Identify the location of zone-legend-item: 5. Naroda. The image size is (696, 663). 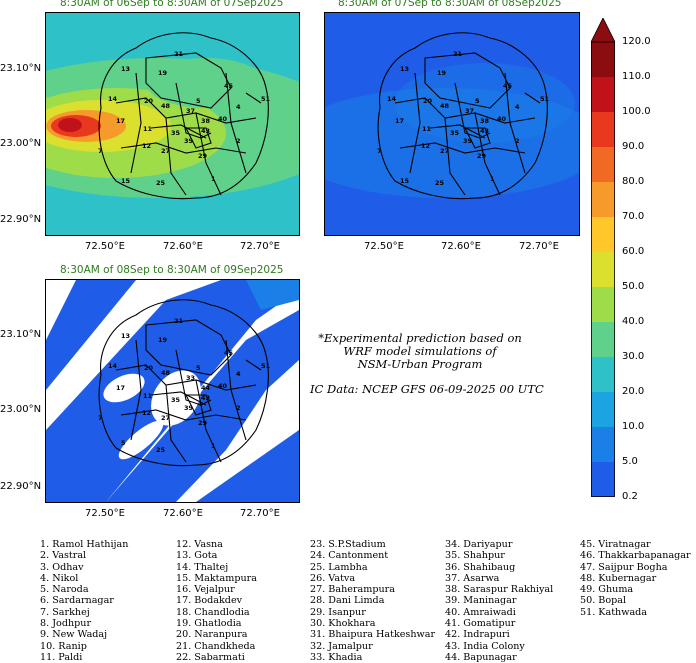
(64, 590).